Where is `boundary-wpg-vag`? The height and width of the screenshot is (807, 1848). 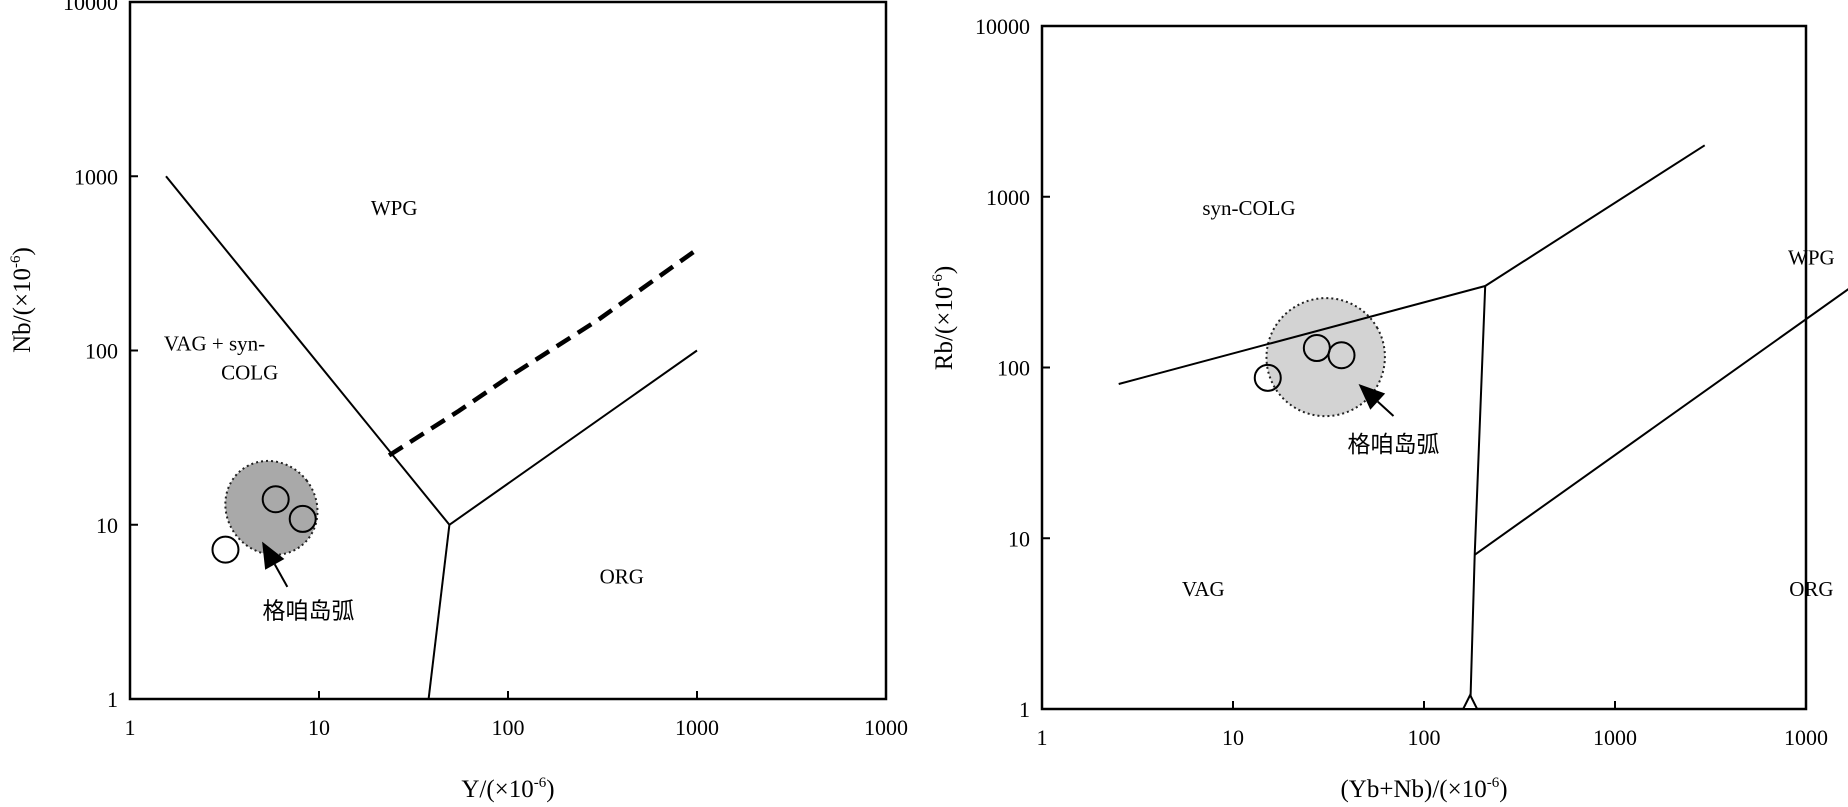
boundary-wpg-vag is located at coordinates (308, 350).